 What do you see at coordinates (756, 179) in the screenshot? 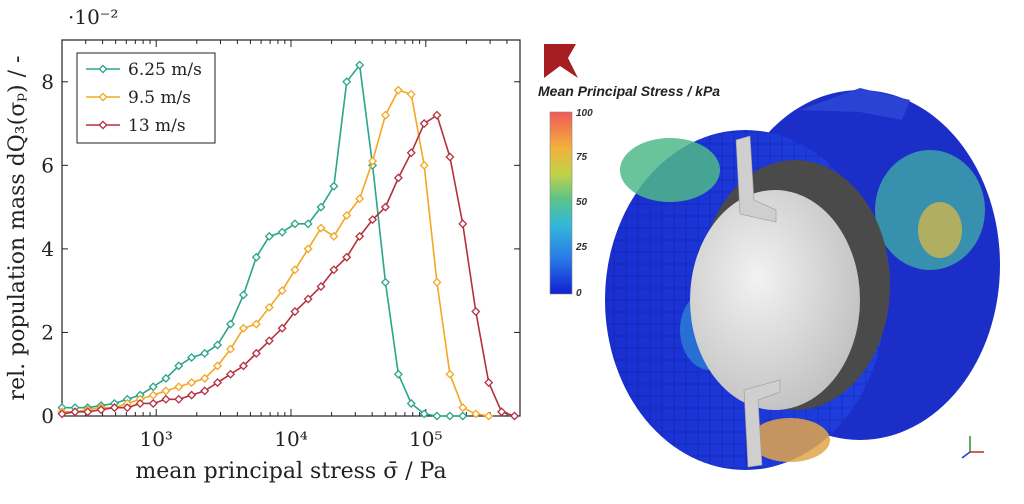
I see `drum-blade-top` at bounding box center [756, 179].